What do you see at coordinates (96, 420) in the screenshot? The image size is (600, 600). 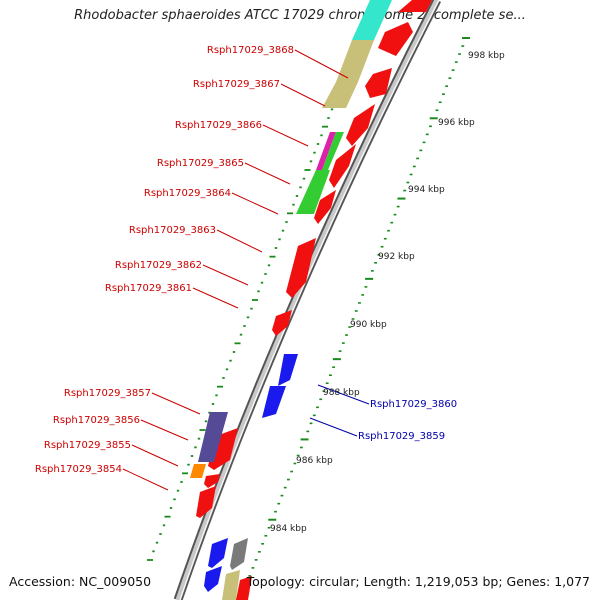 I see `gene-label: Rsph17029_3856` at bounding box center [96, 420].